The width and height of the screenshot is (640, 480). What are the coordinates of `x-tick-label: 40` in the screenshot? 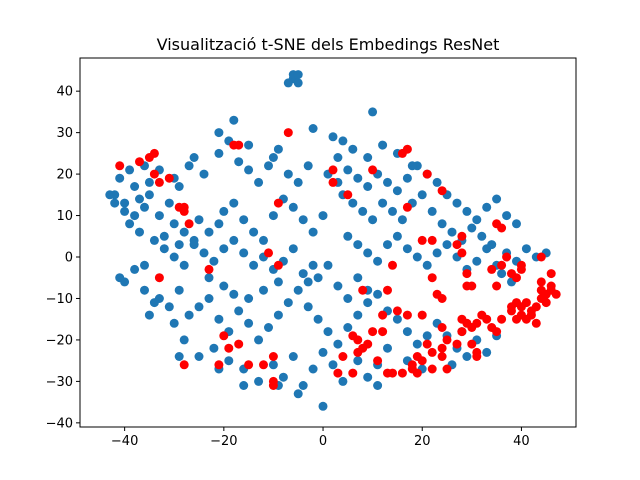 It's located at (521, 441).